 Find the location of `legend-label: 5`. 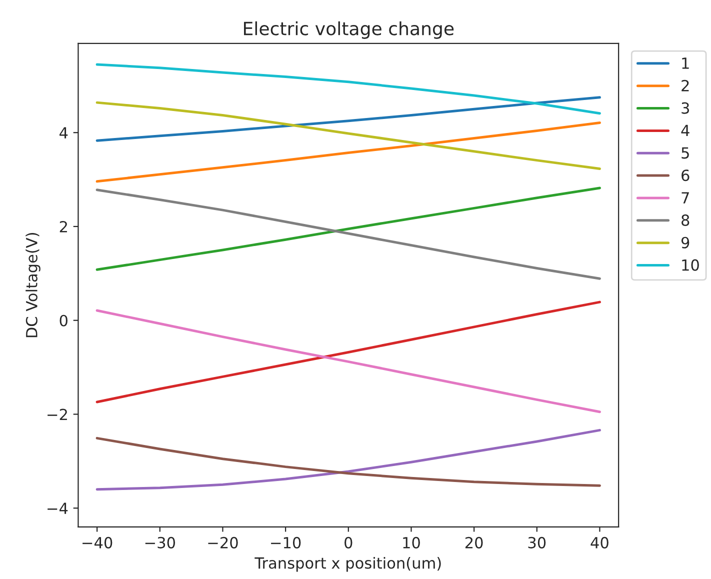

legend-label: 5 is located at coordinates (685, 153).